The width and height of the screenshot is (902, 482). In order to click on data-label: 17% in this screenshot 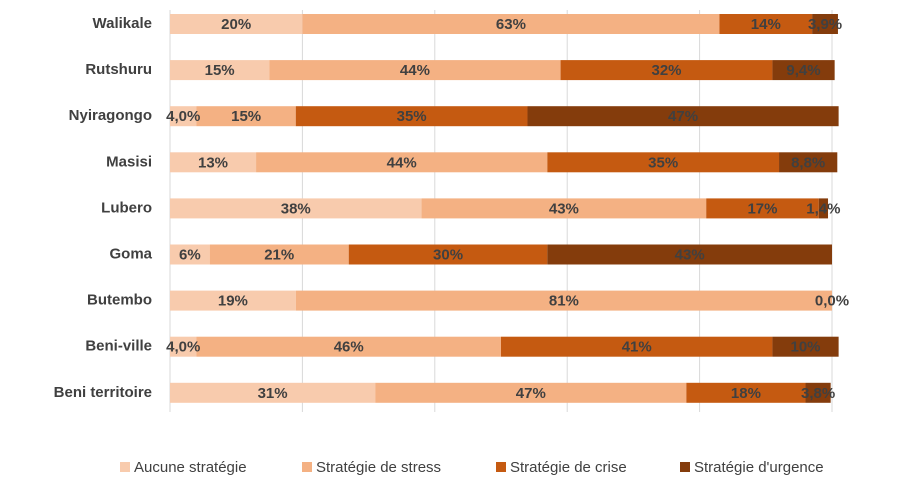, I will do `click(762, 208)`.